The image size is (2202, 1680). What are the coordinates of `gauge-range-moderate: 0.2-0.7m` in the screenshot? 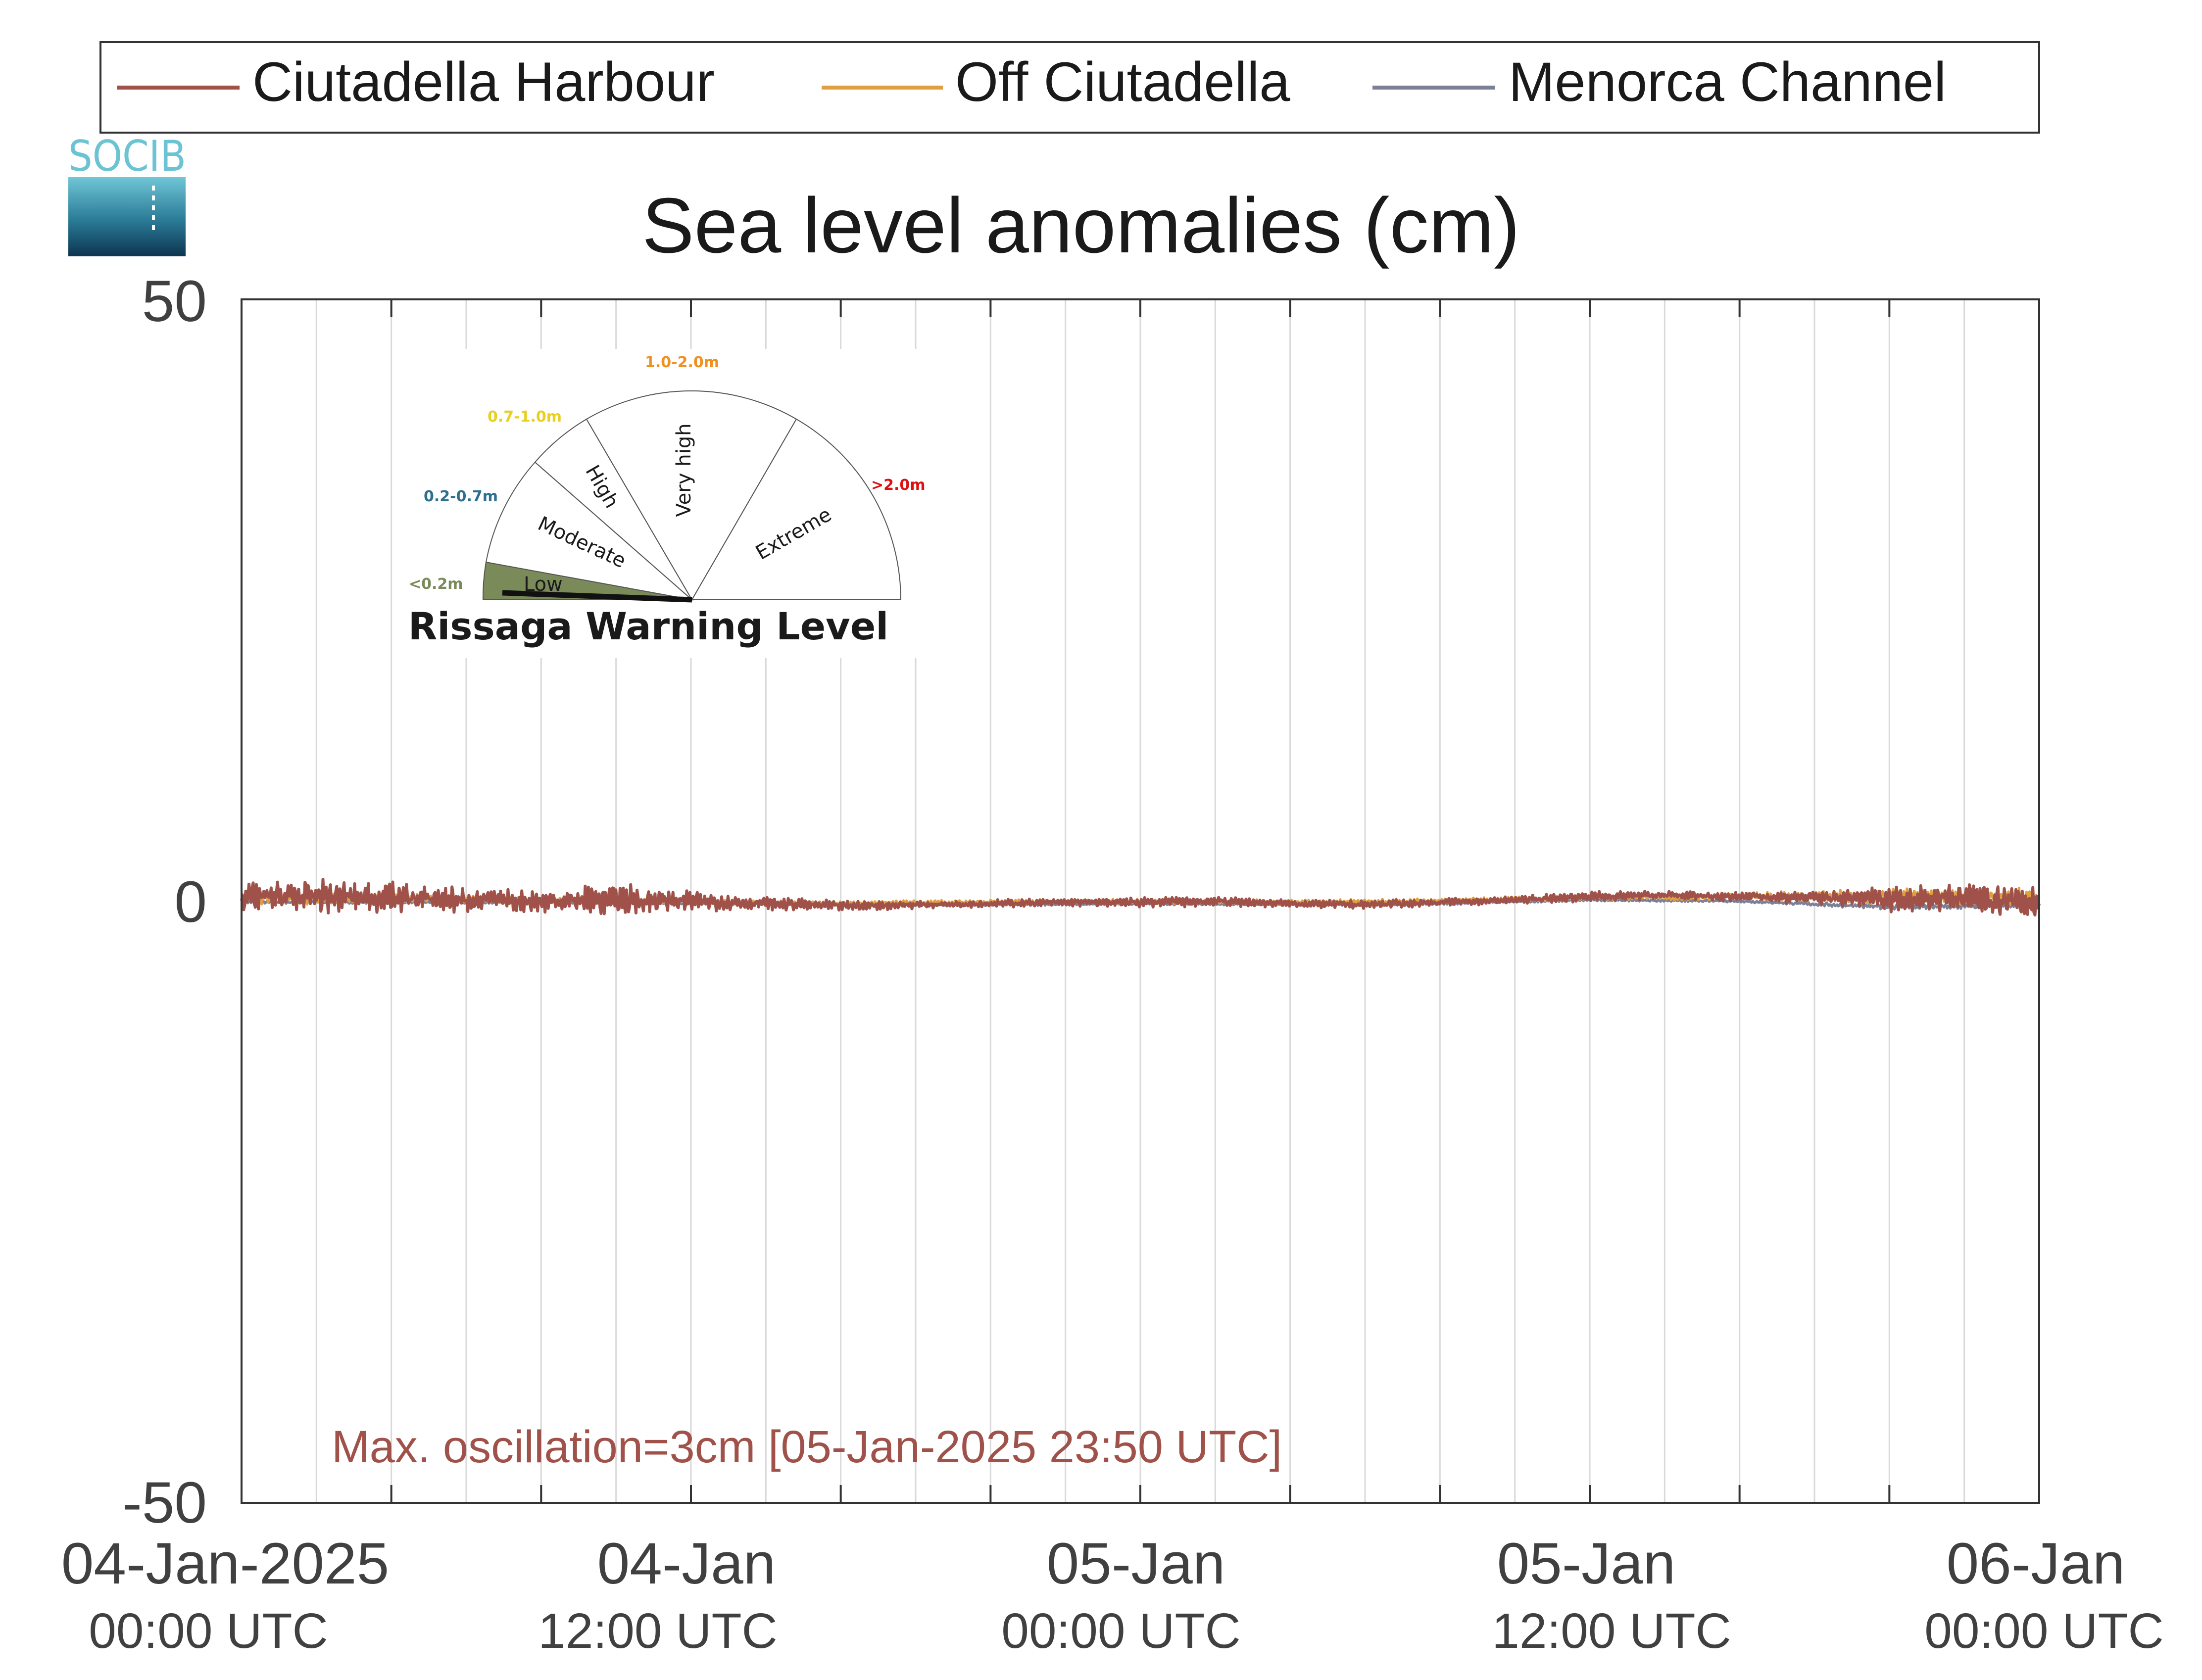 It's located at (461, 497).